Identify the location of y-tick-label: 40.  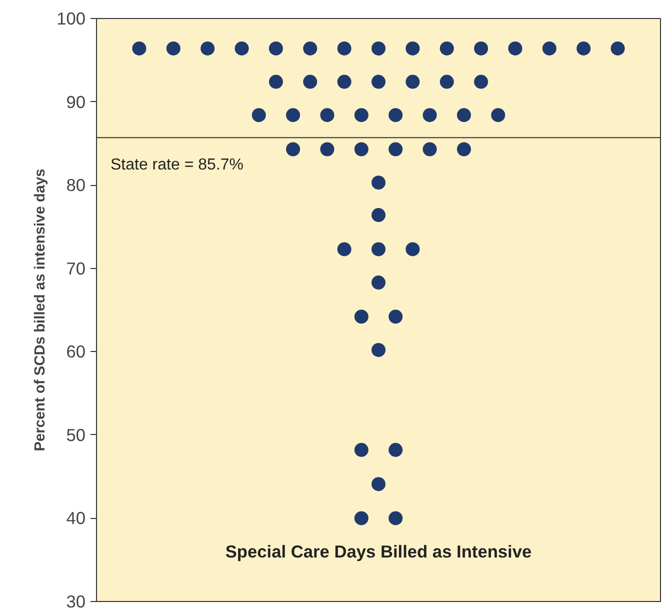
(76, 518).